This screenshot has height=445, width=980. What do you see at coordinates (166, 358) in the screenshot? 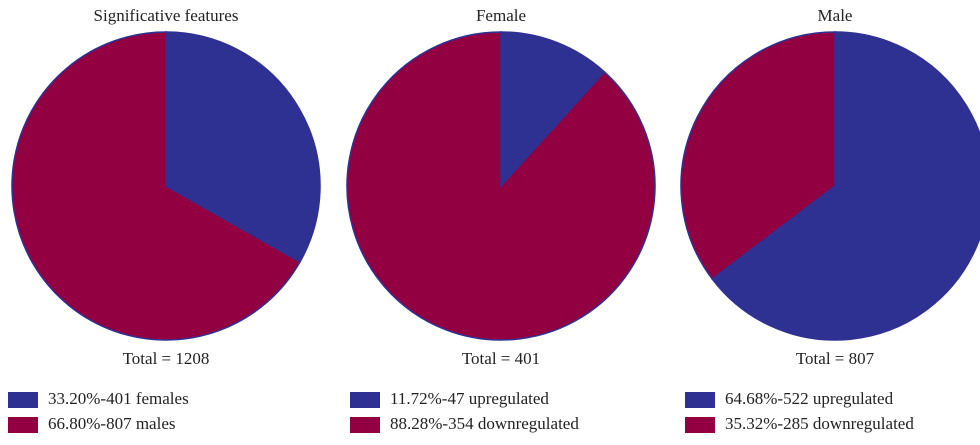
I see `total-label: Total = 1208` at bounding box center [166, 358].